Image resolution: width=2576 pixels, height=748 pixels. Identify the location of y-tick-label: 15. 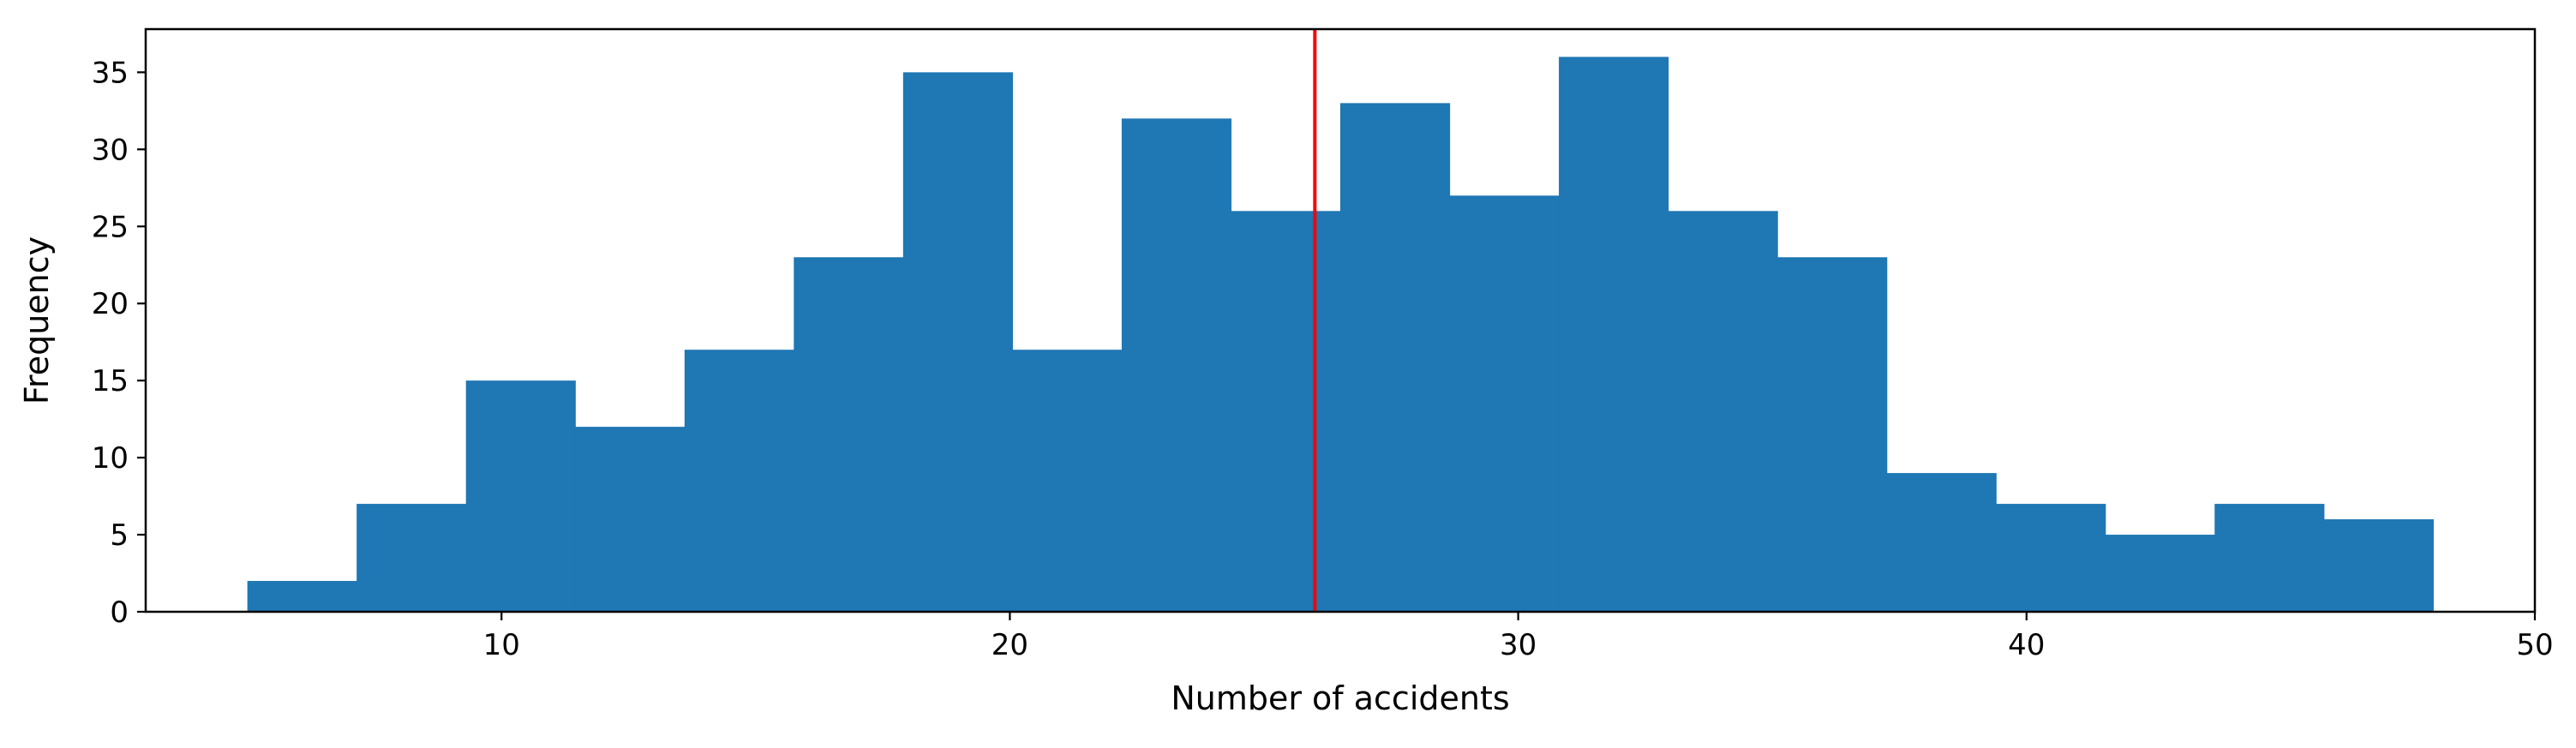
(110, 381).